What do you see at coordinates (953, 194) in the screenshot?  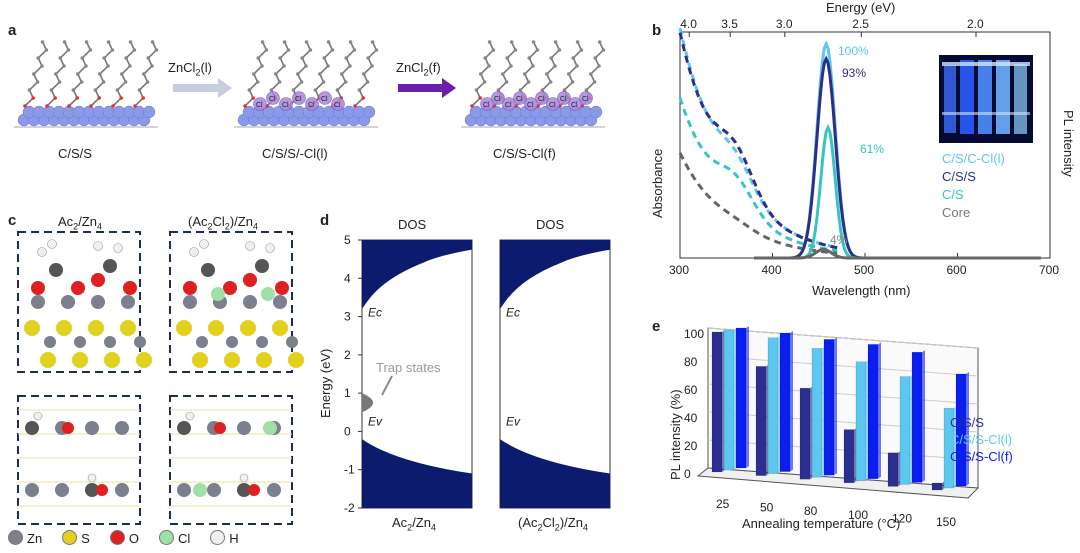 I see `legend-b-3: C/S` at bounding box center [953, 194].